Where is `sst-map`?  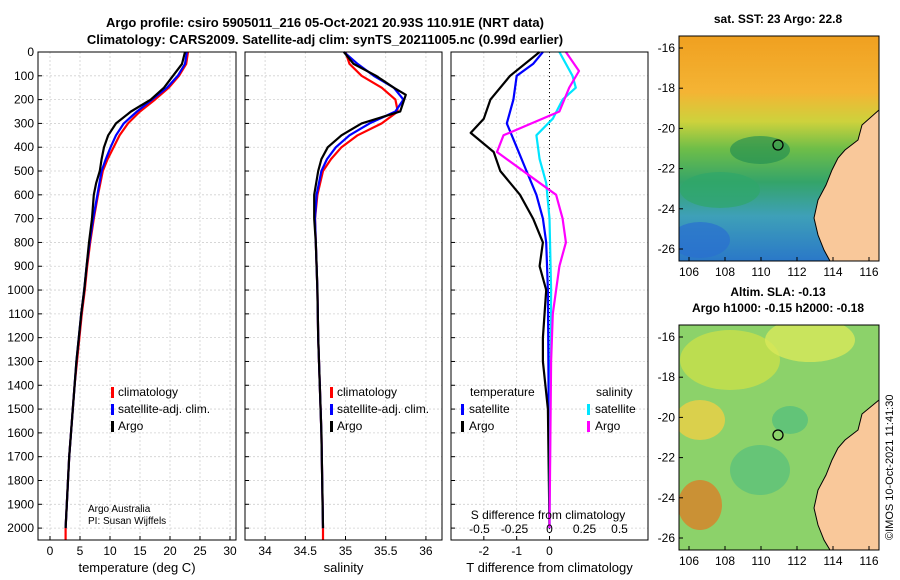
sst-map is located at coordinates (779, 148).